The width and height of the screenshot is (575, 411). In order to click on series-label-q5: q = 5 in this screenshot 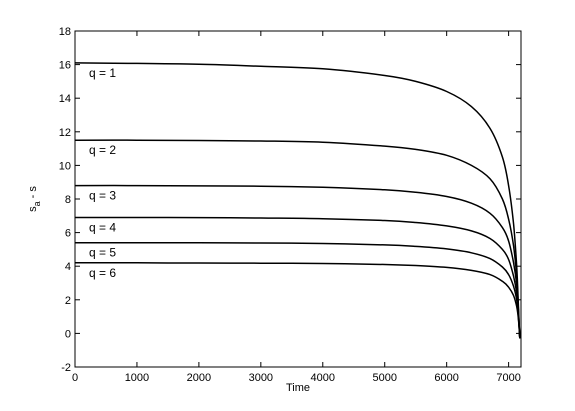, I will do `click(102, 253)`.